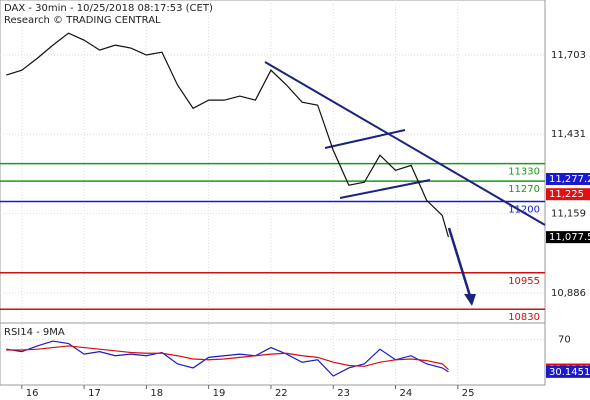 The width and height of the screenshot is (590, 400). Describe the element at coordinates (468, 393) in the screenshot. I see `x-tick-label: 25` at that location.